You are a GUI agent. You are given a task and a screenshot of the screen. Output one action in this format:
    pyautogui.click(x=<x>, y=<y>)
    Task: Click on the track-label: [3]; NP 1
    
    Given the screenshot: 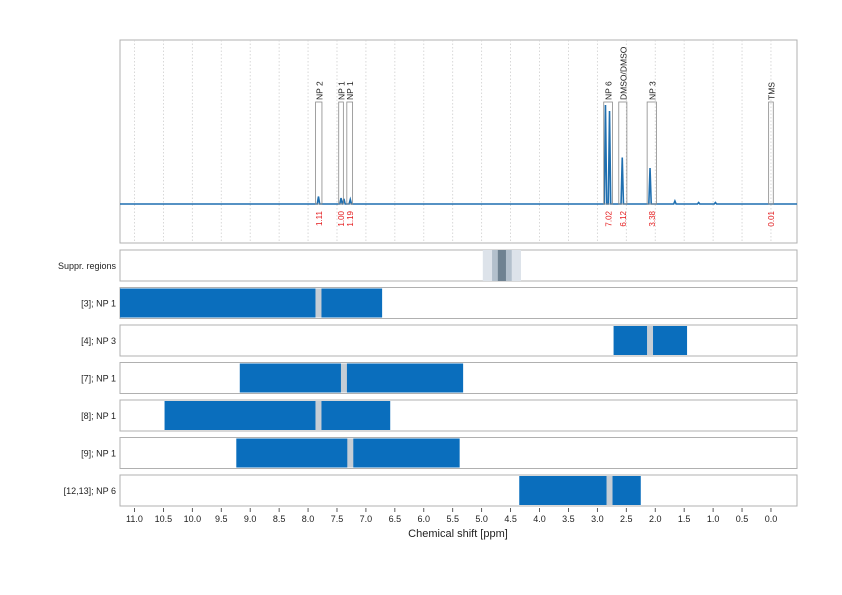 What is the action you would take?
    pyautogui.click(x=98, y=304)
    